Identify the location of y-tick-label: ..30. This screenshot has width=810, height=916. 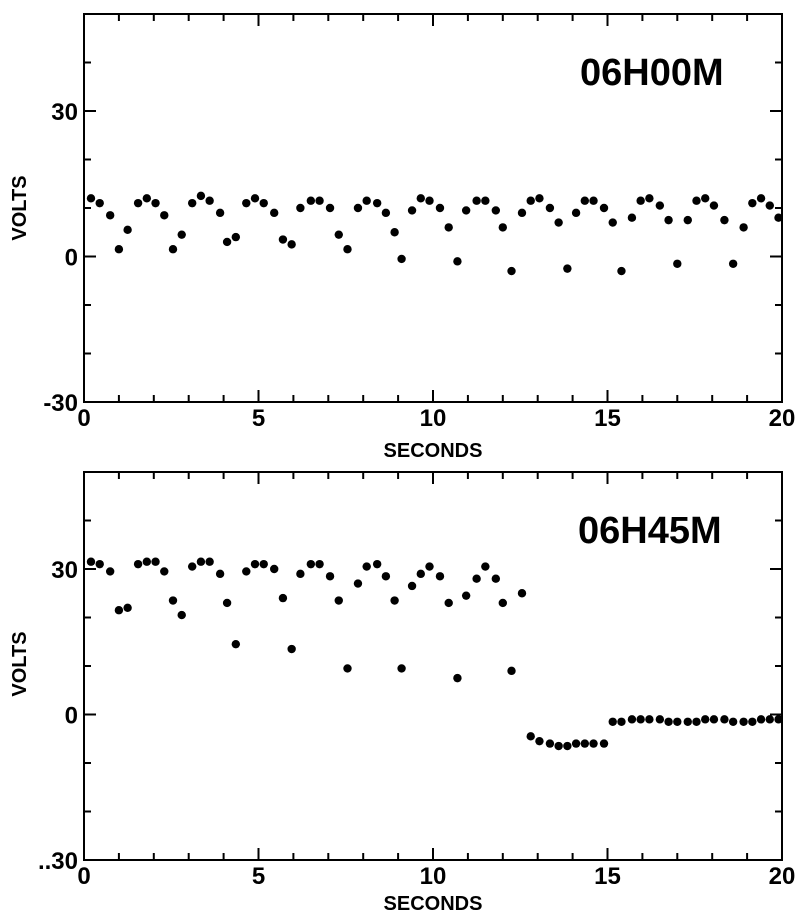
(58, 861).